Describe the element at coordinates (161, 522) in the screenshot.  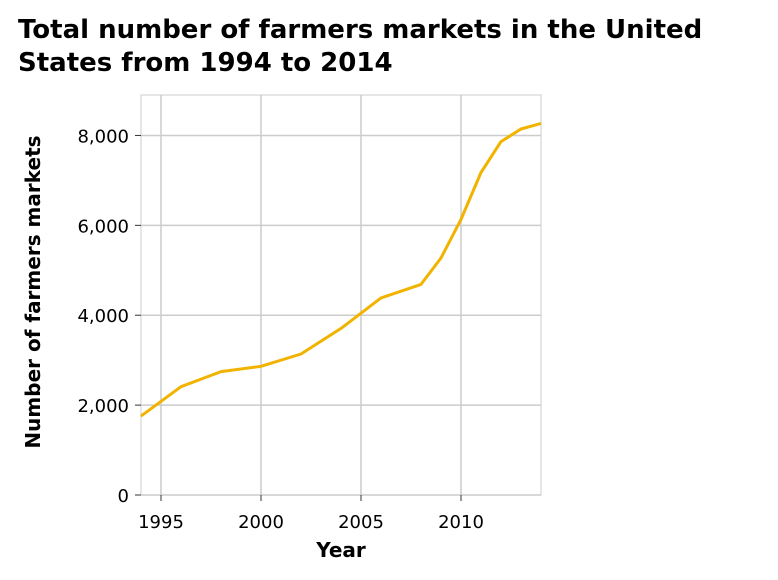
I see `x-tick-label: 1995` at that location.